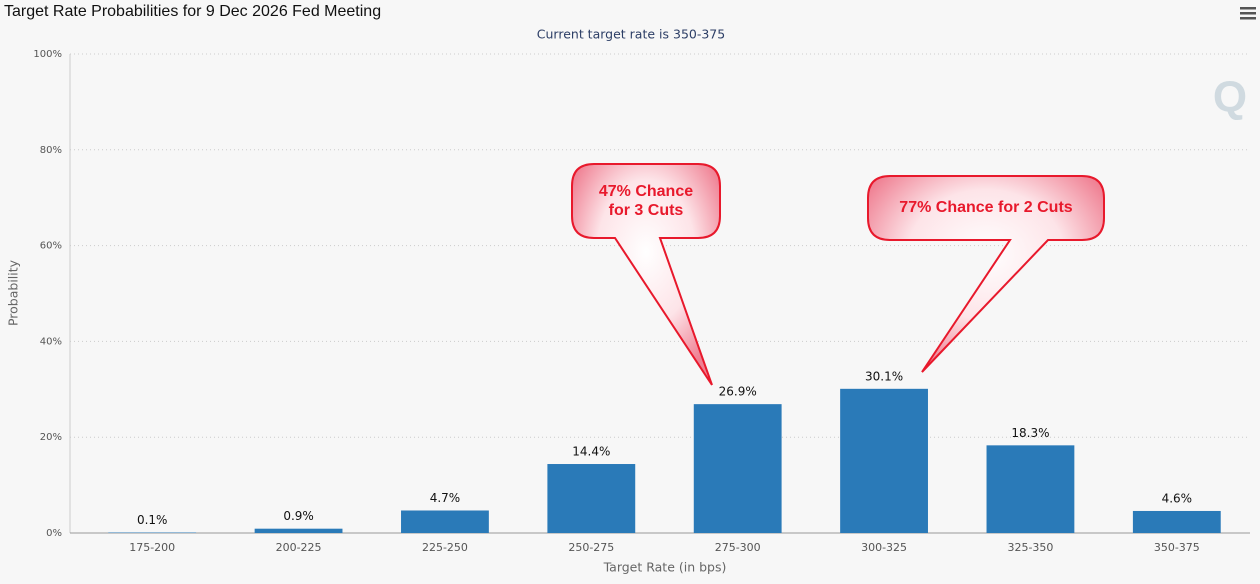  I want to click on value-label: 0.1%, so click(152, 520).